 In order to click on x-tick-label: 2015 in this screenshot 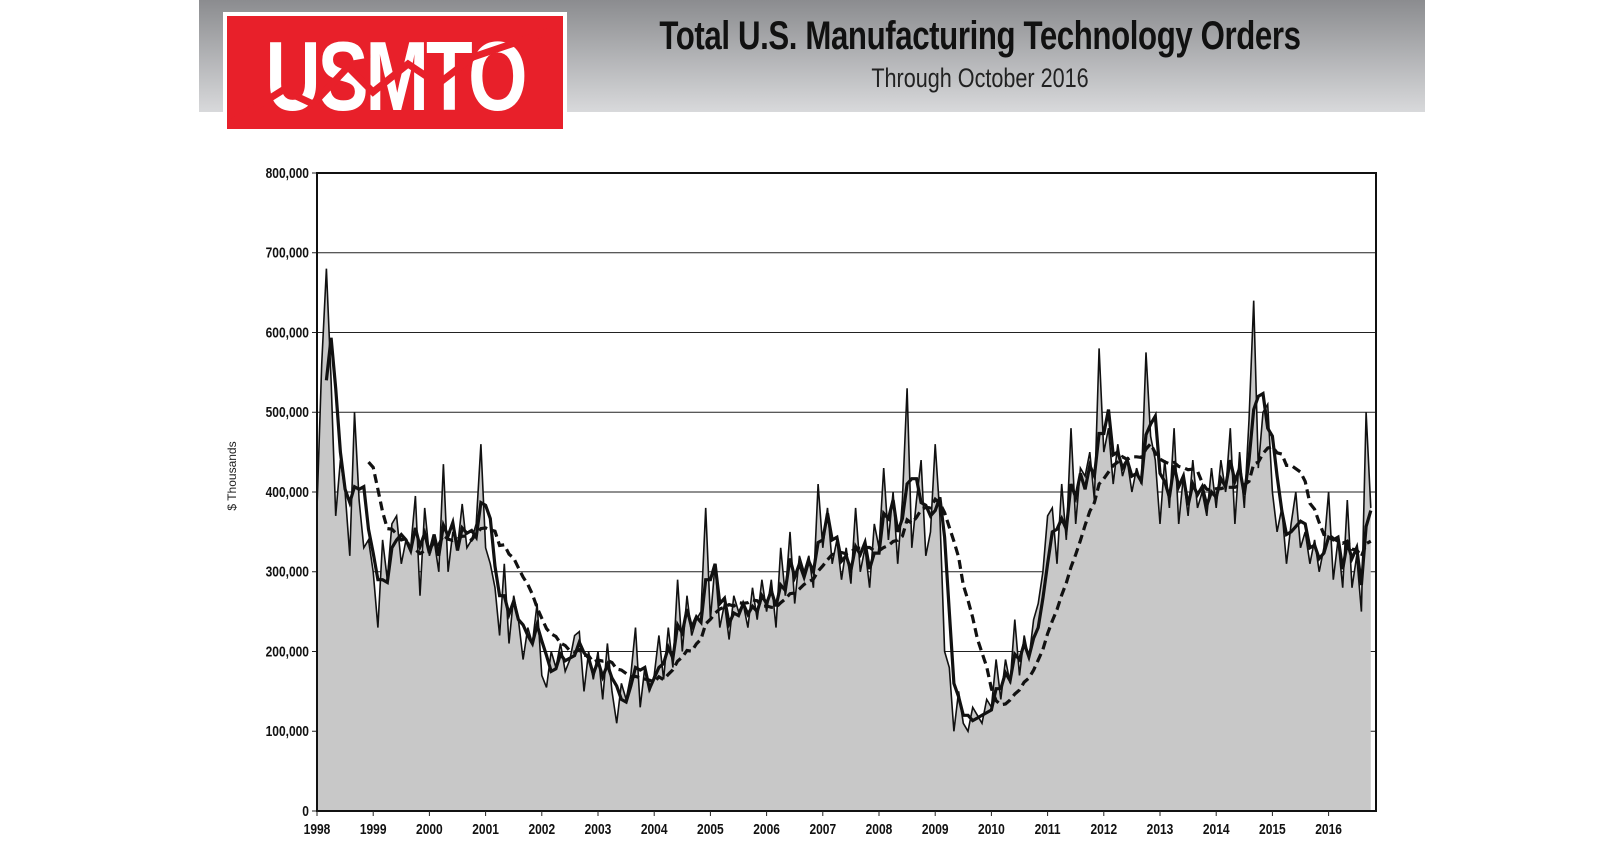, I will do `click(1272, 829)`.